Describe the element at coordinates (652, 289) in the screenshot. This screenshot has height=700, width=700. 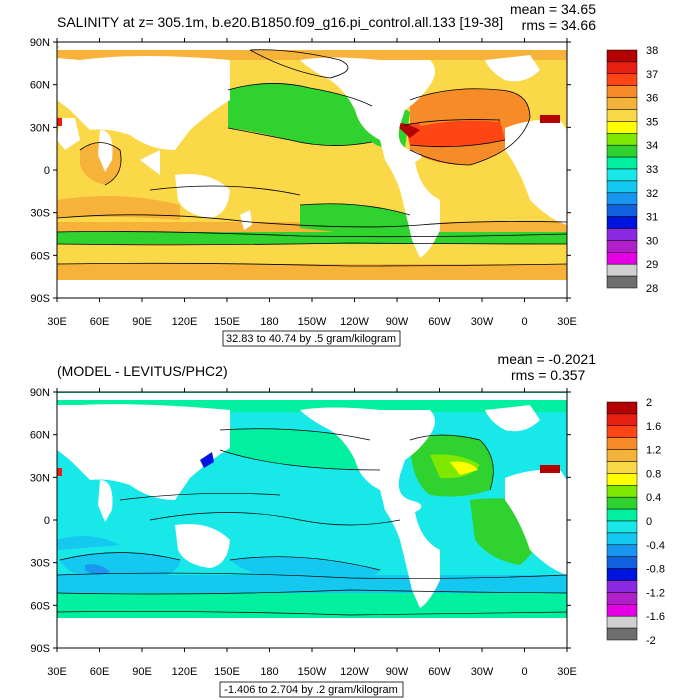
I see `colorbar-label: 28` at that location.